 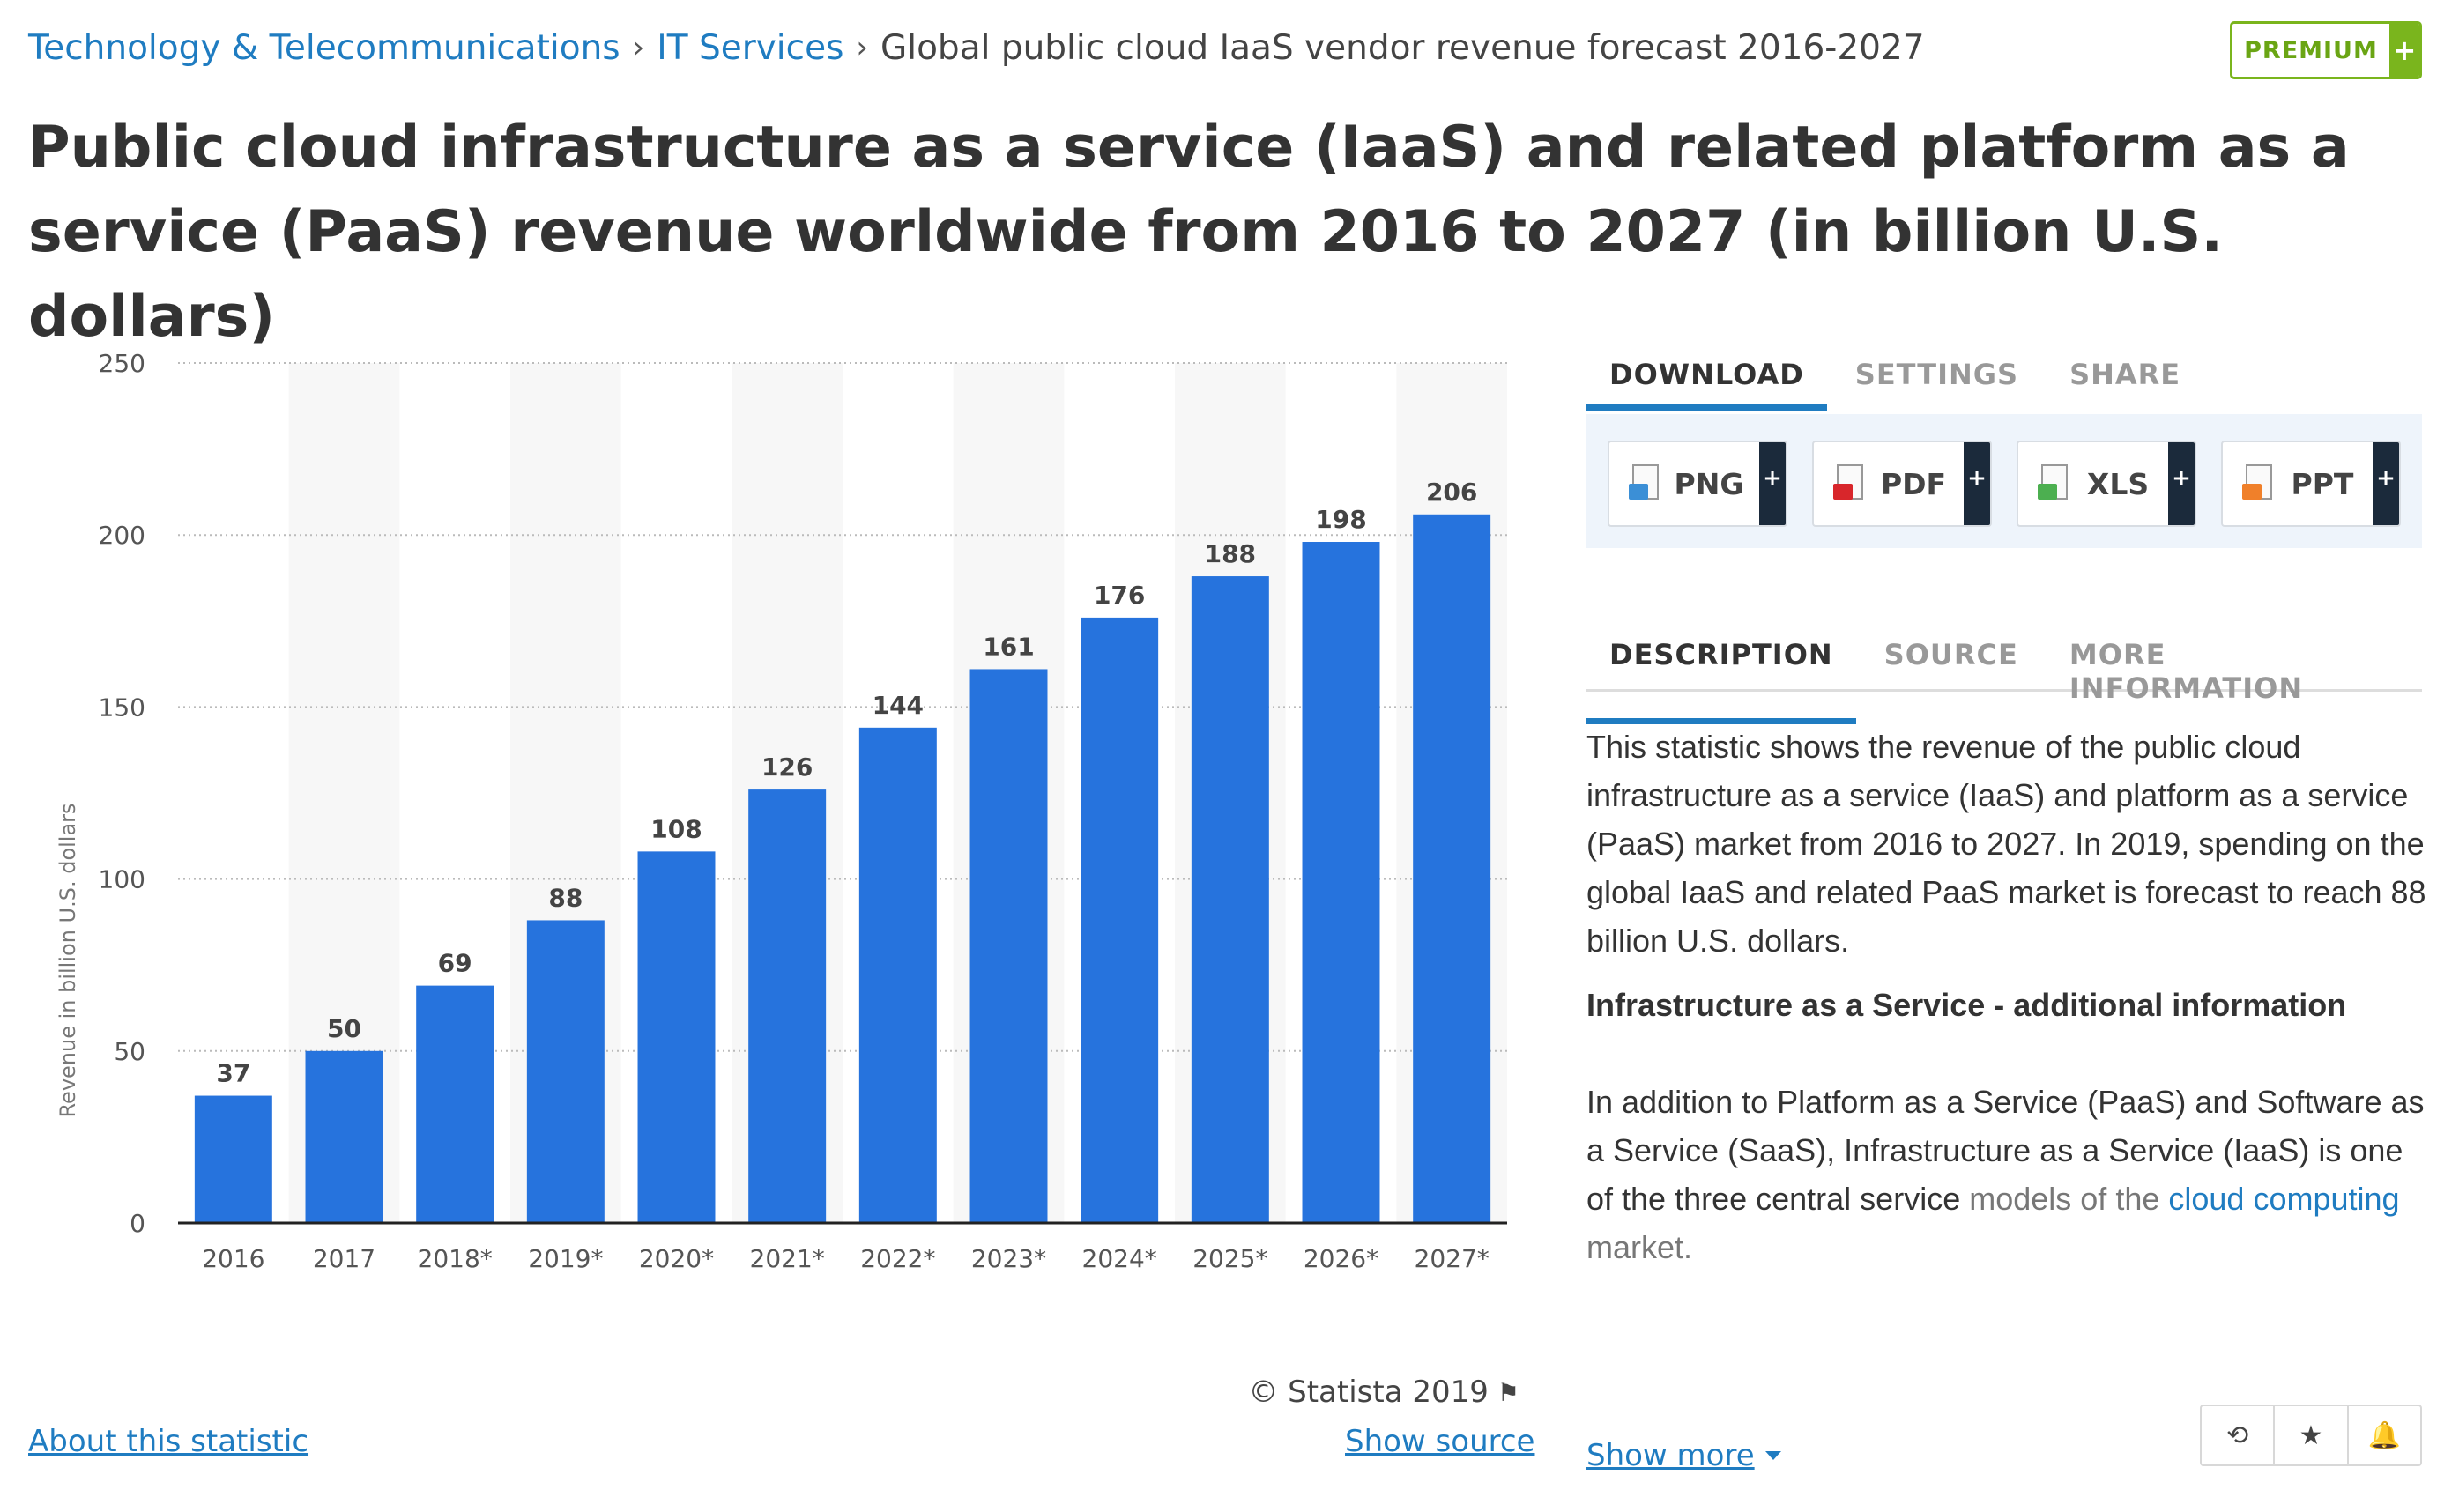 What do you see at coordinates (676, 1258) in the screenshot?
I see `x-tick-label: 2020*` at bounding box center [676, 1258].